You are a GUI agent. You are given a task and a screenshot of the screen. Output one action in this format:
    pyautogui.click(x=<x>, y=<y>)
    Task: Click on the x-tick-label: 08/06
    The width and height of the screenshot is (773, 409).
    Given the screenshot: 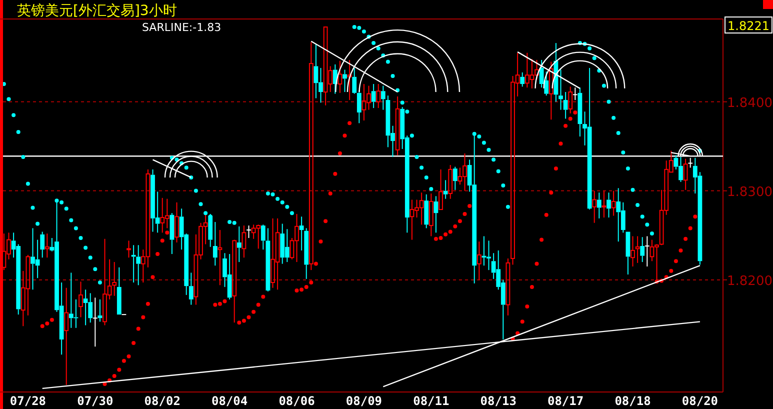 What is the action you would take?
    pyautogui.click(x=296, y=401)
    